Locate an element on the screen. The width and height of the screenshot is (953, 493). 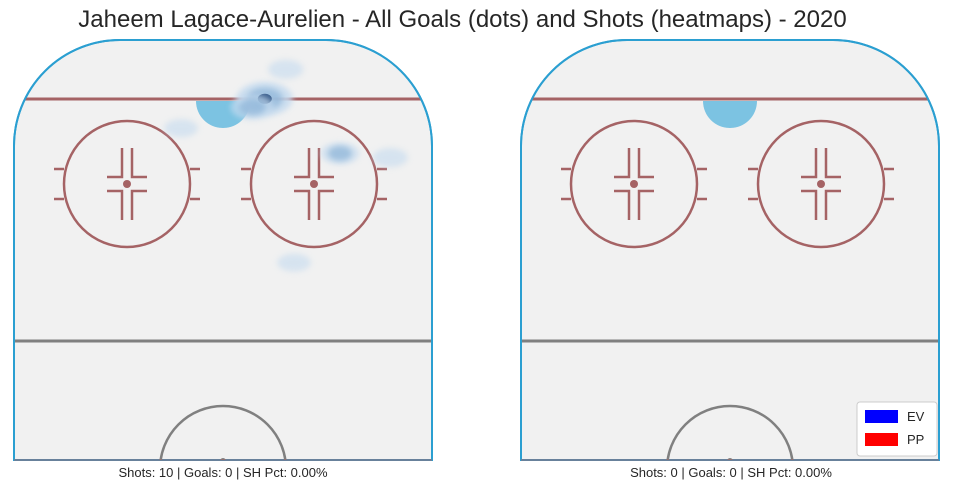
goal-crease is located at coordinates (730, 114).